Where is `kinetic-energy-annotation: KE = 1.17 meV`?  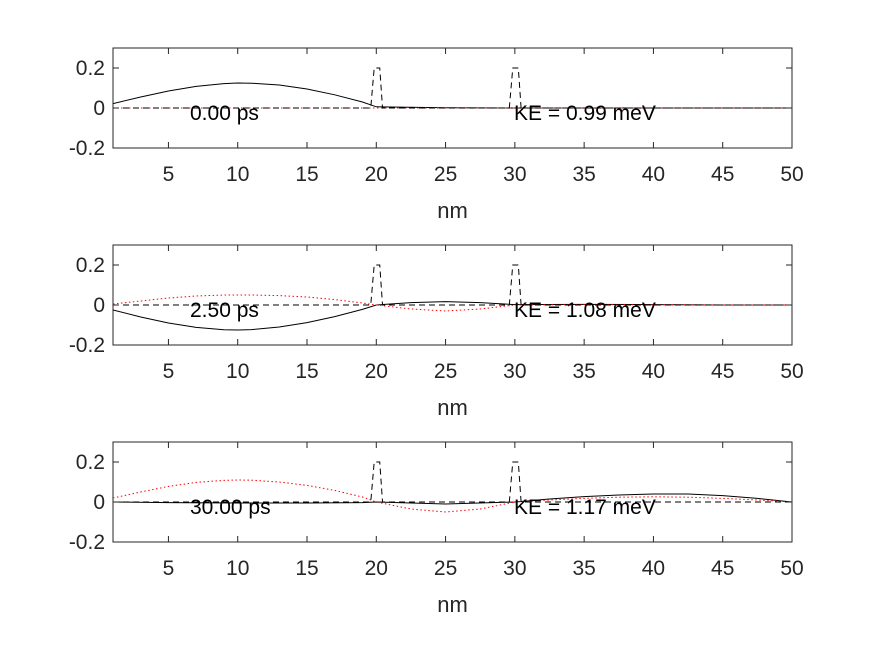
kinetic-energy-annotation: KE = 1.17 meV is located at coordinates (585, 507).